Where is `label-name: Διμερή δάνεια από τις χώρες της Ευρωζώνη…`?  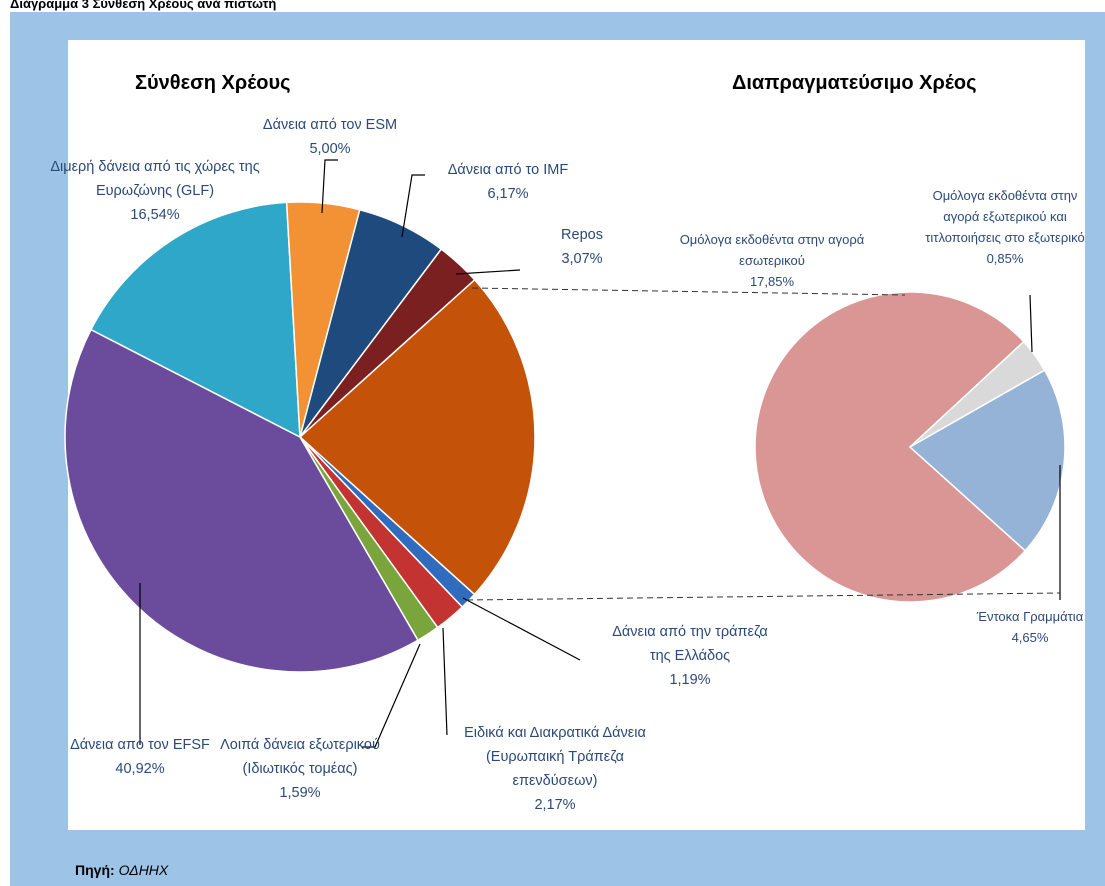 label-name: Διμερή δάνεια από τις χώρες της Ευρωζώνη… is located at coordinates (155, 179).